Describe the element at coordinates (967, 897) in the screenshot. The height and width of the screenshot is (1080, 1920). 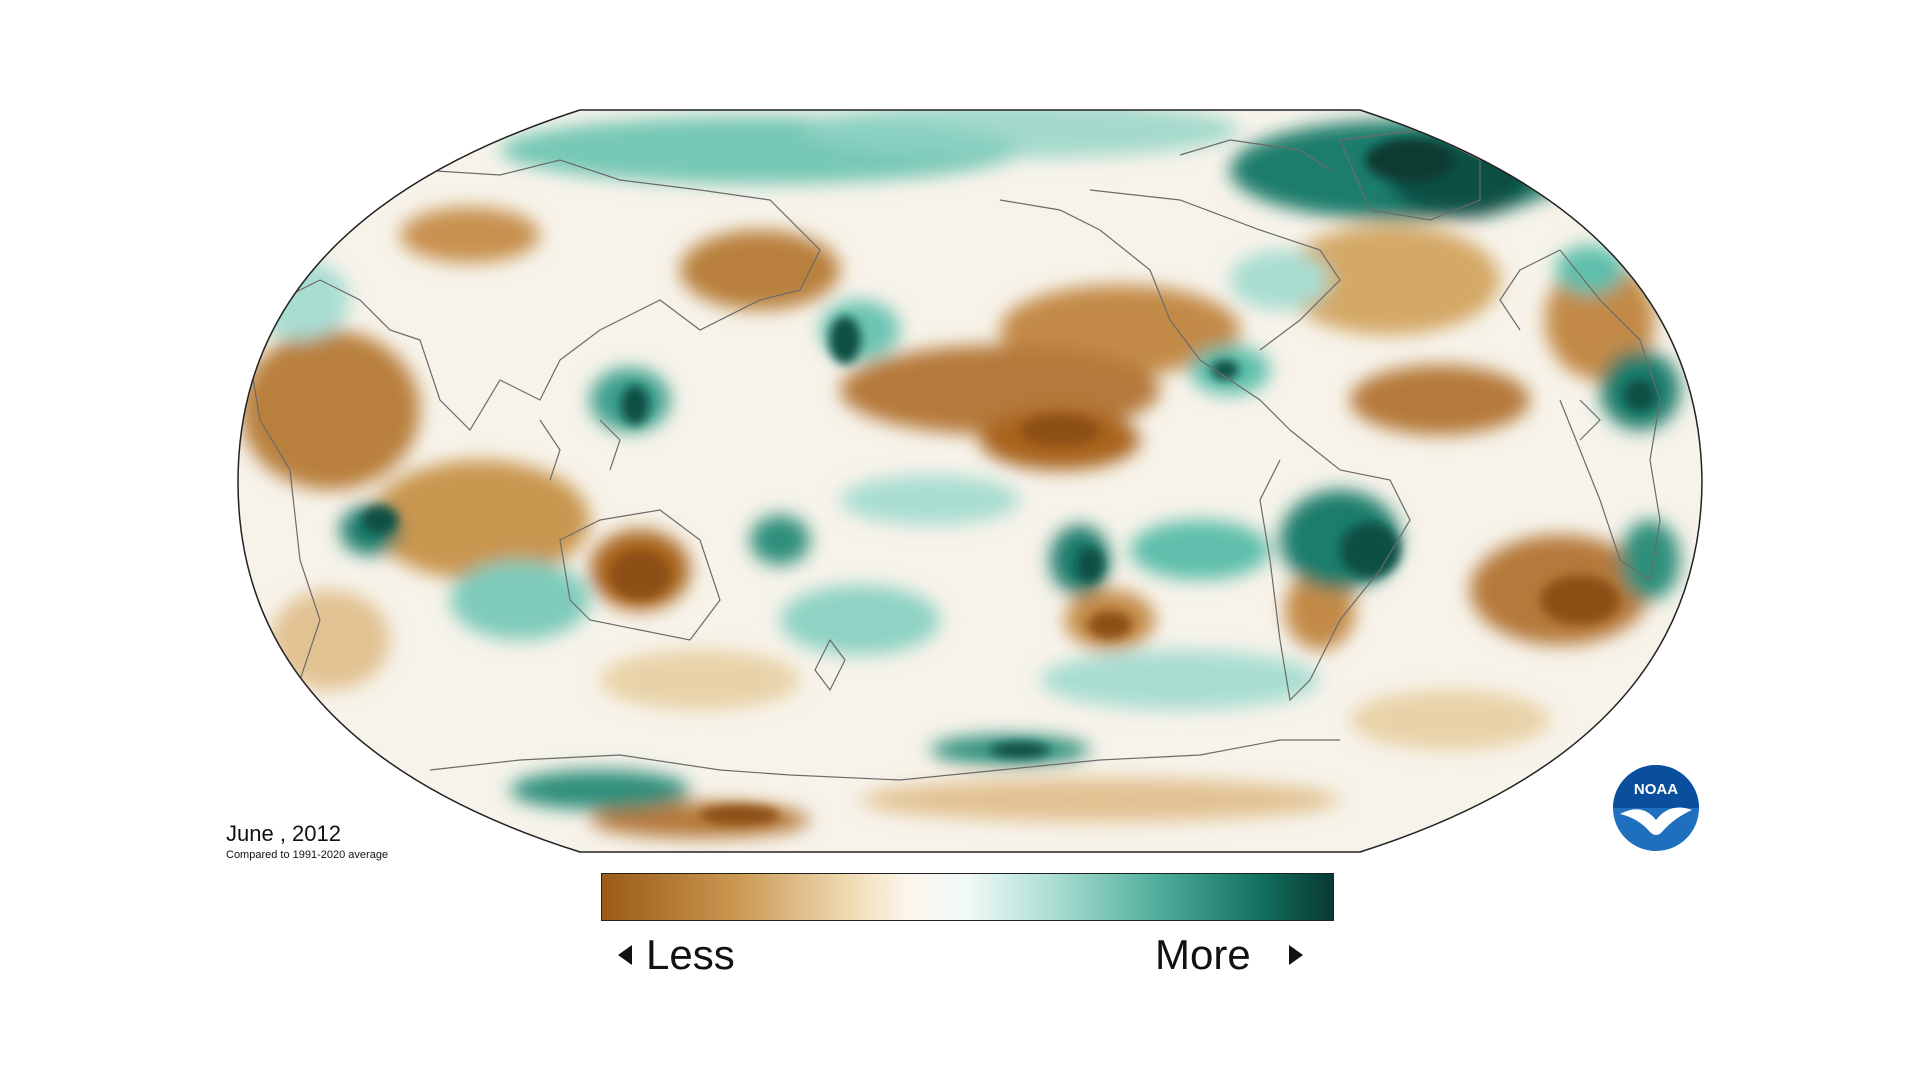
I see `color-scale-bar` at that location.